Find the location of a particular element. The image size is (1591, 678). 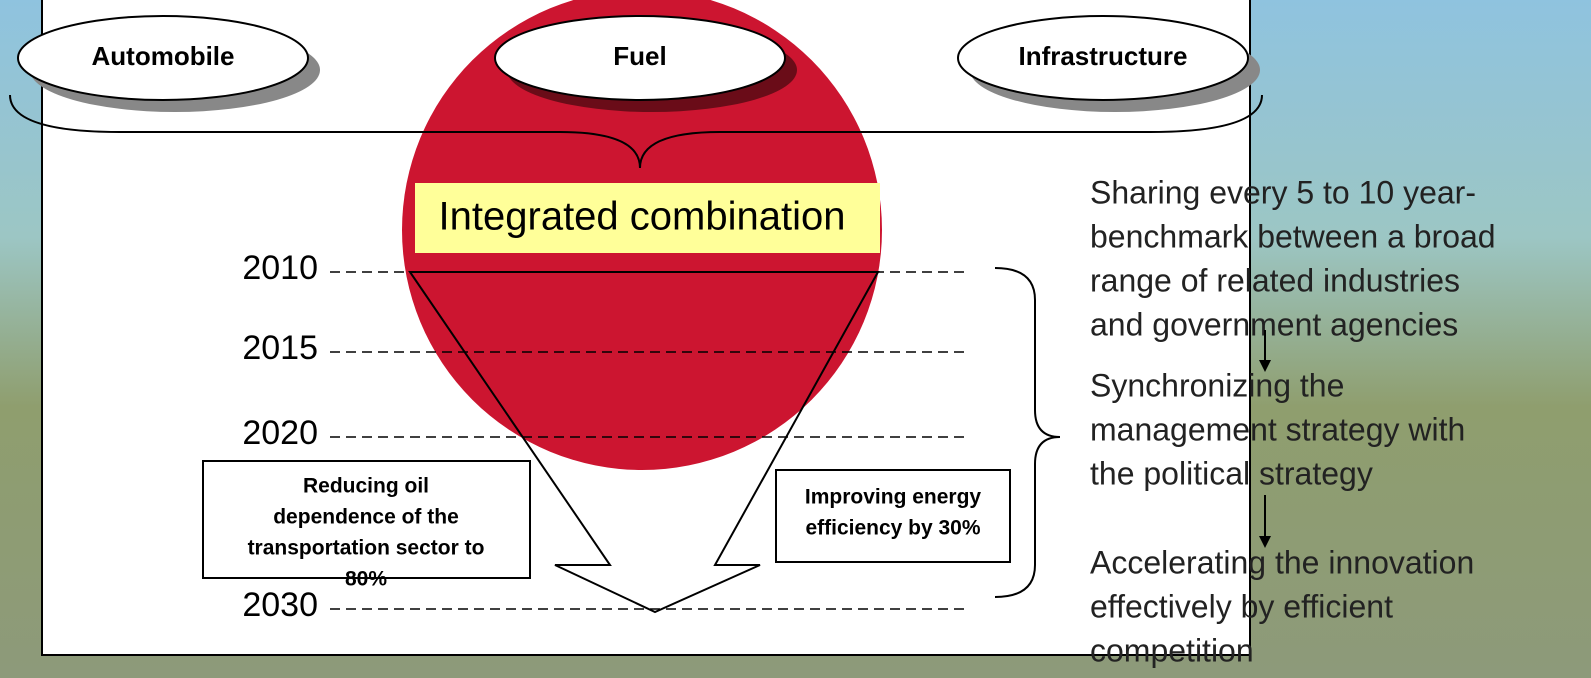

goal-text: Improving energy is located at coordinates (893, 497).